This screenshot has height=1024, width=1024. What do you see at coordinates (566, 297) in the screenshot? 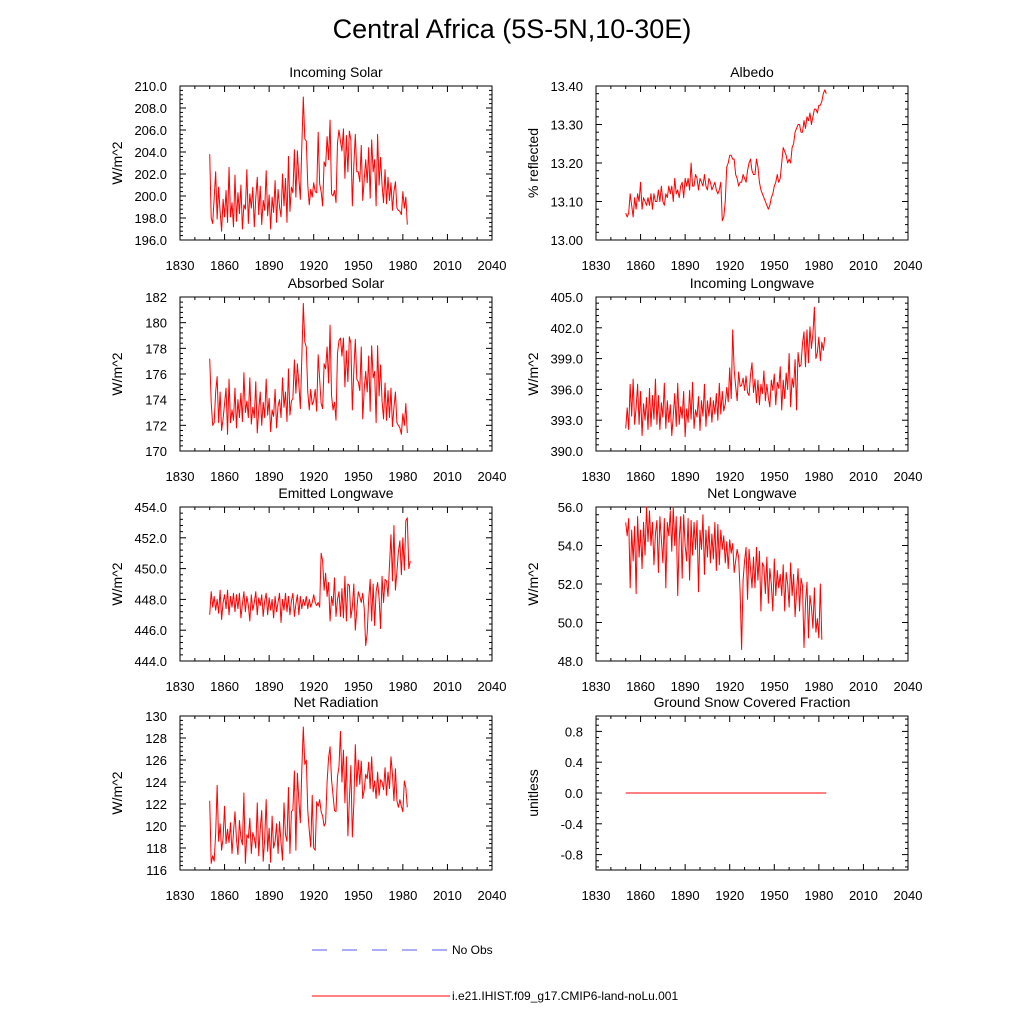
I see `y-tick-label: 405.0` at bounding box center [566, 297].